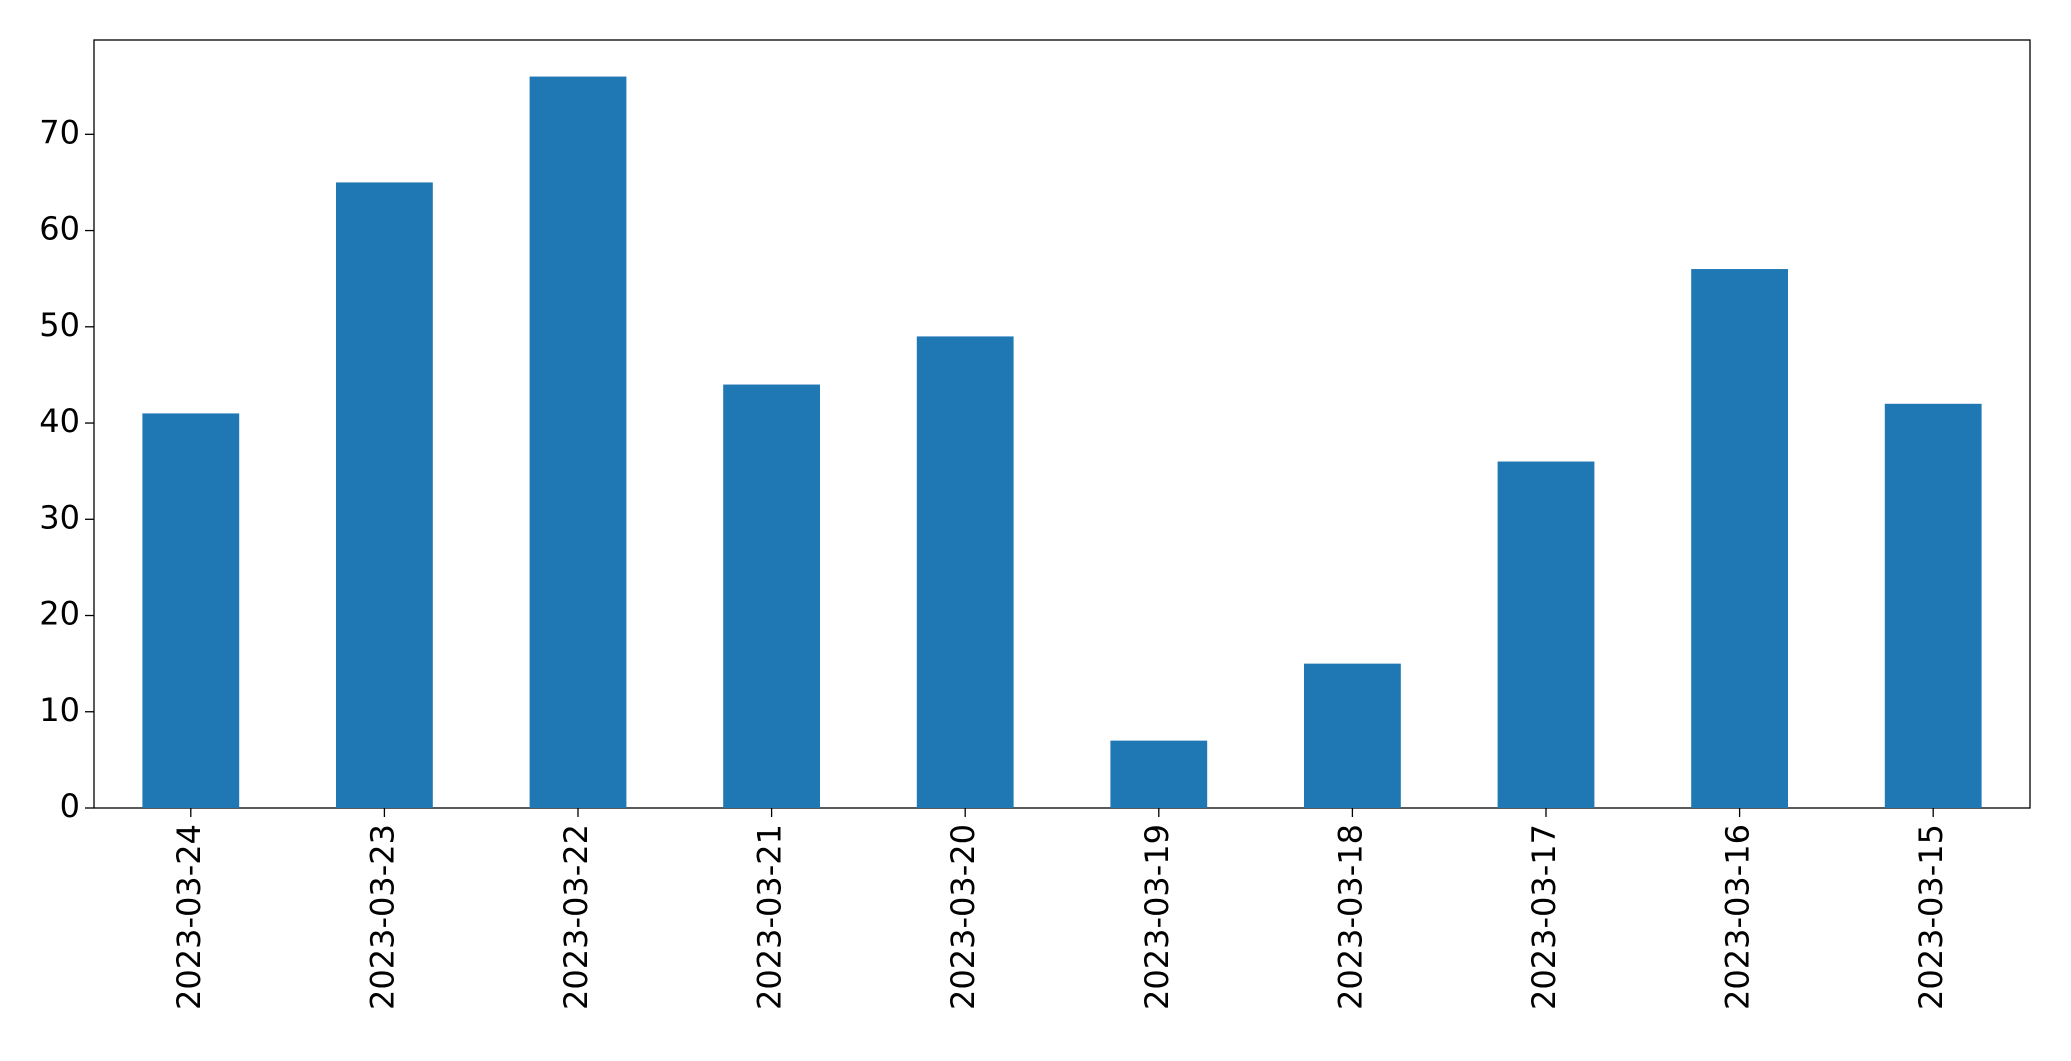 This screenshot has width=2071, height=1061. I want to click on x-tick-label: 2023-03-17, so click(1544, 917).